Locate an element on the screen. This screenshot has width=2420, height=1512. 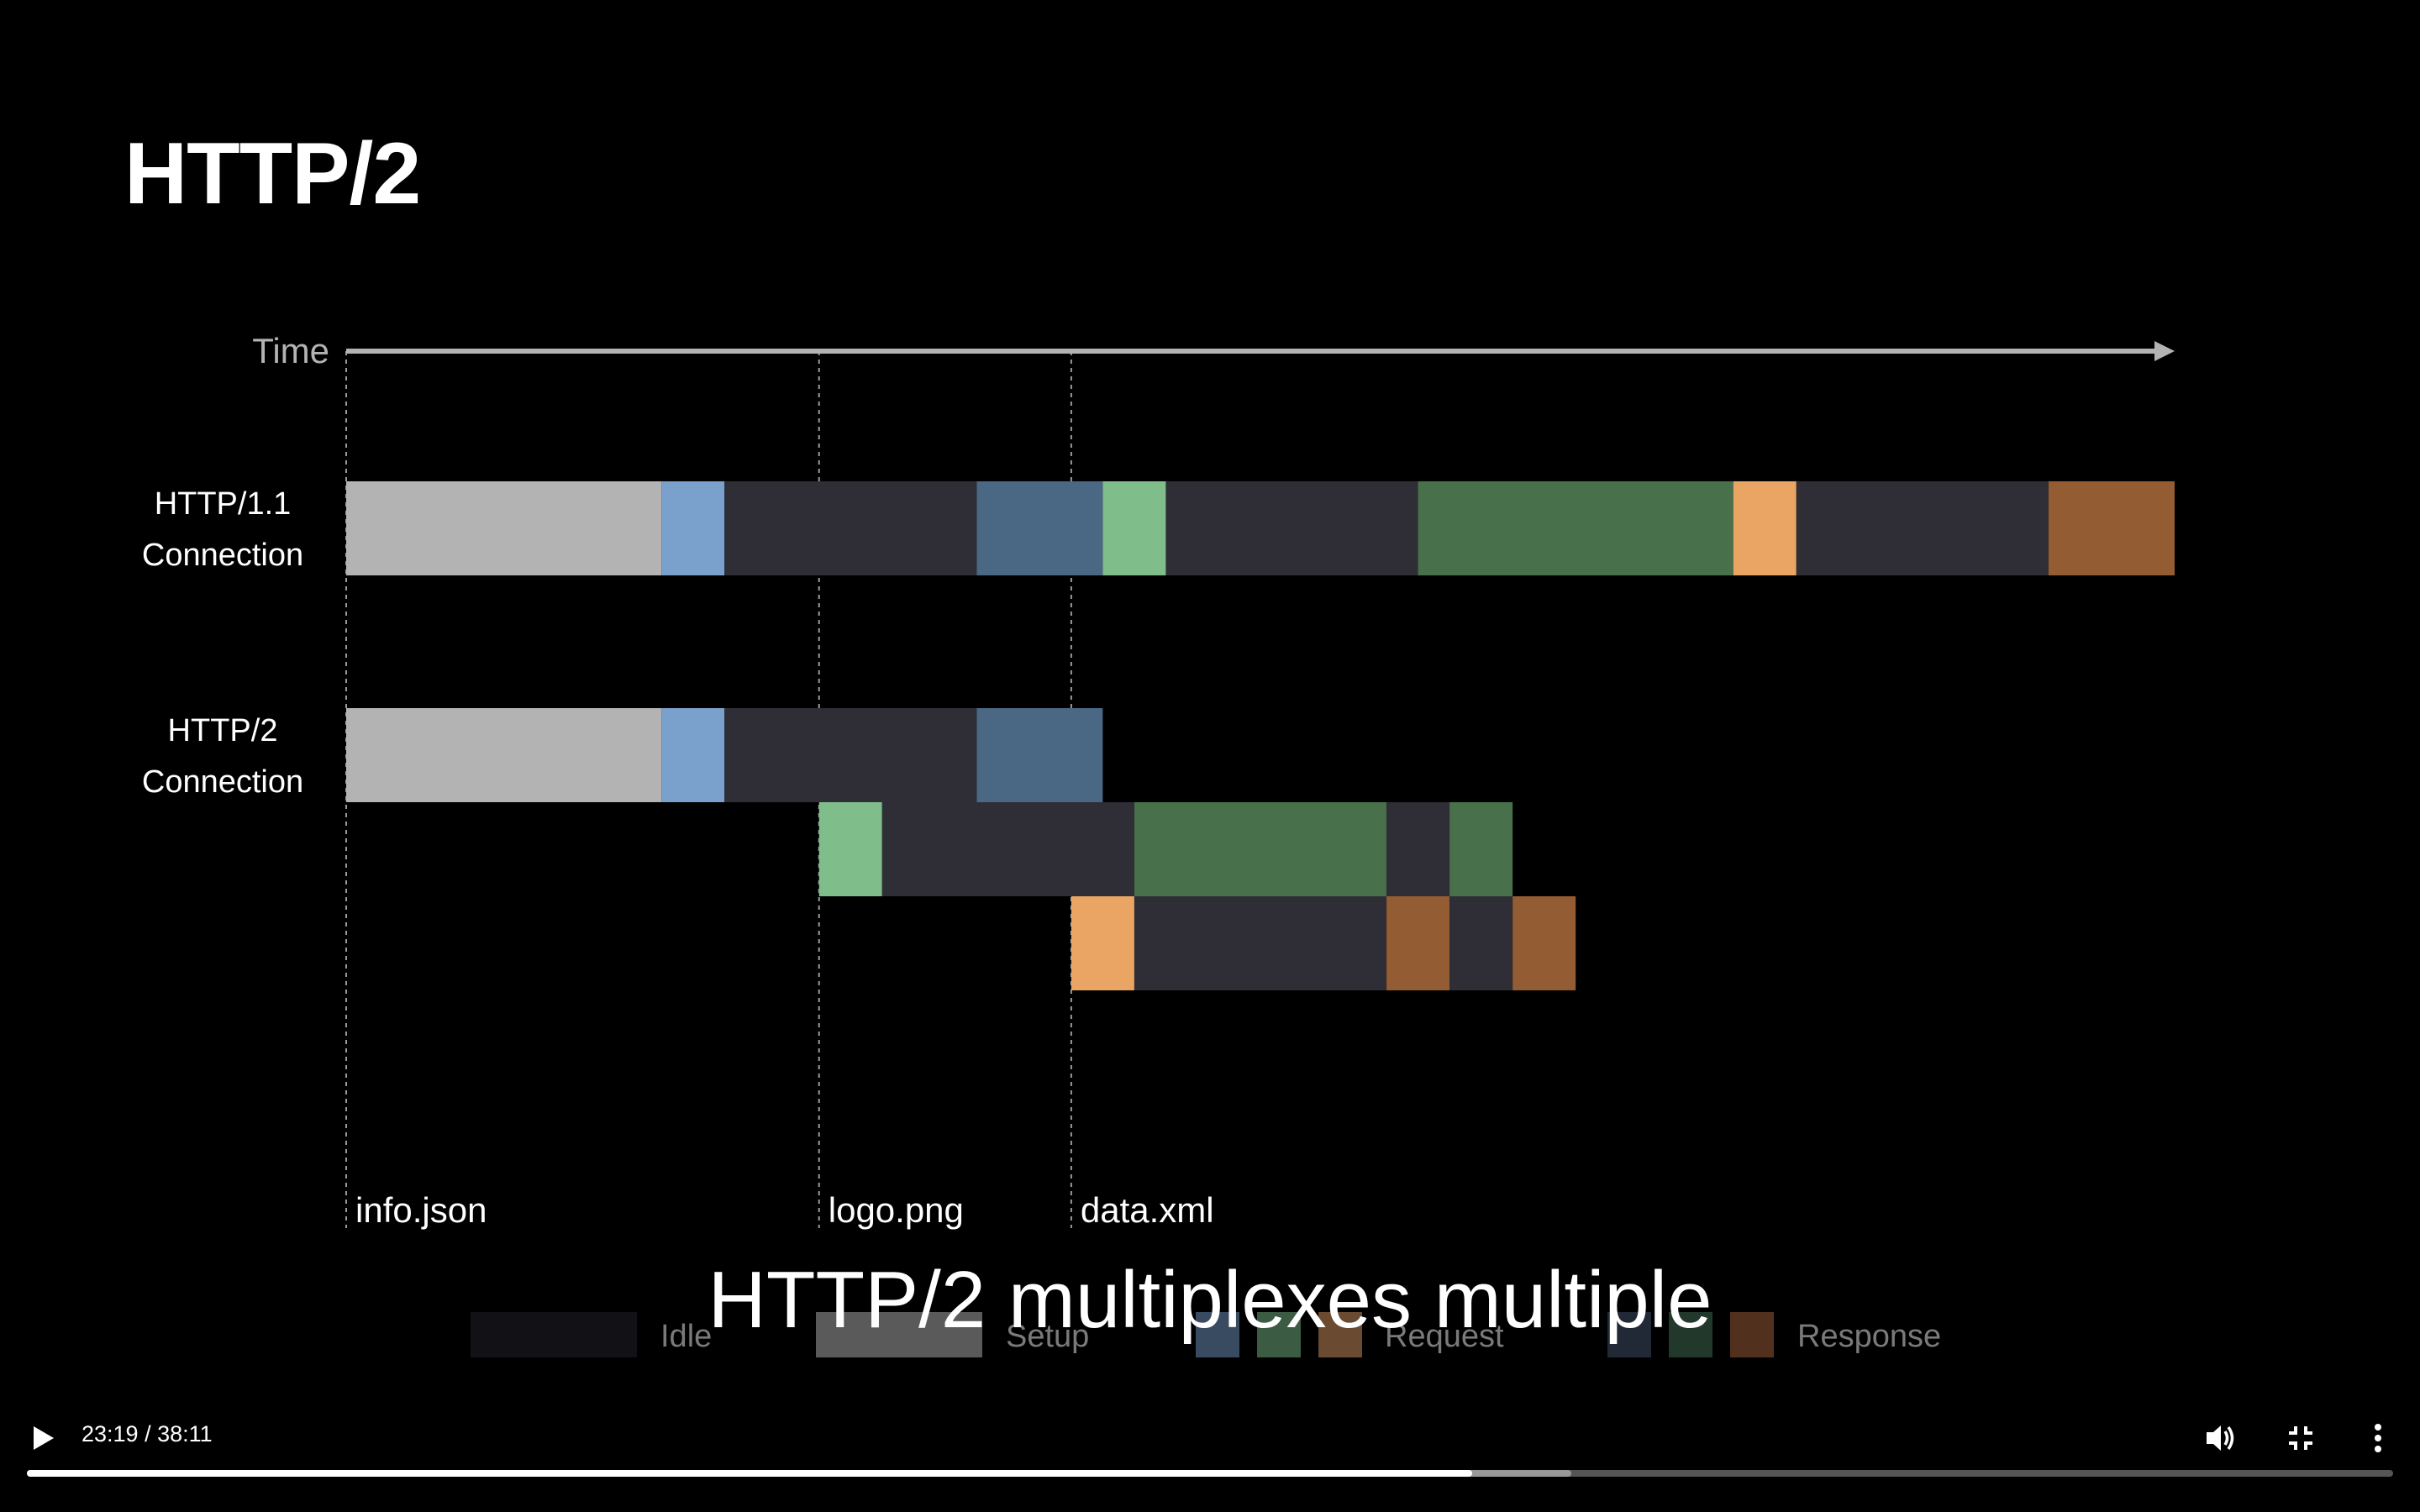
legend-label-idle: Idle is located at coordinates (686, 1336).